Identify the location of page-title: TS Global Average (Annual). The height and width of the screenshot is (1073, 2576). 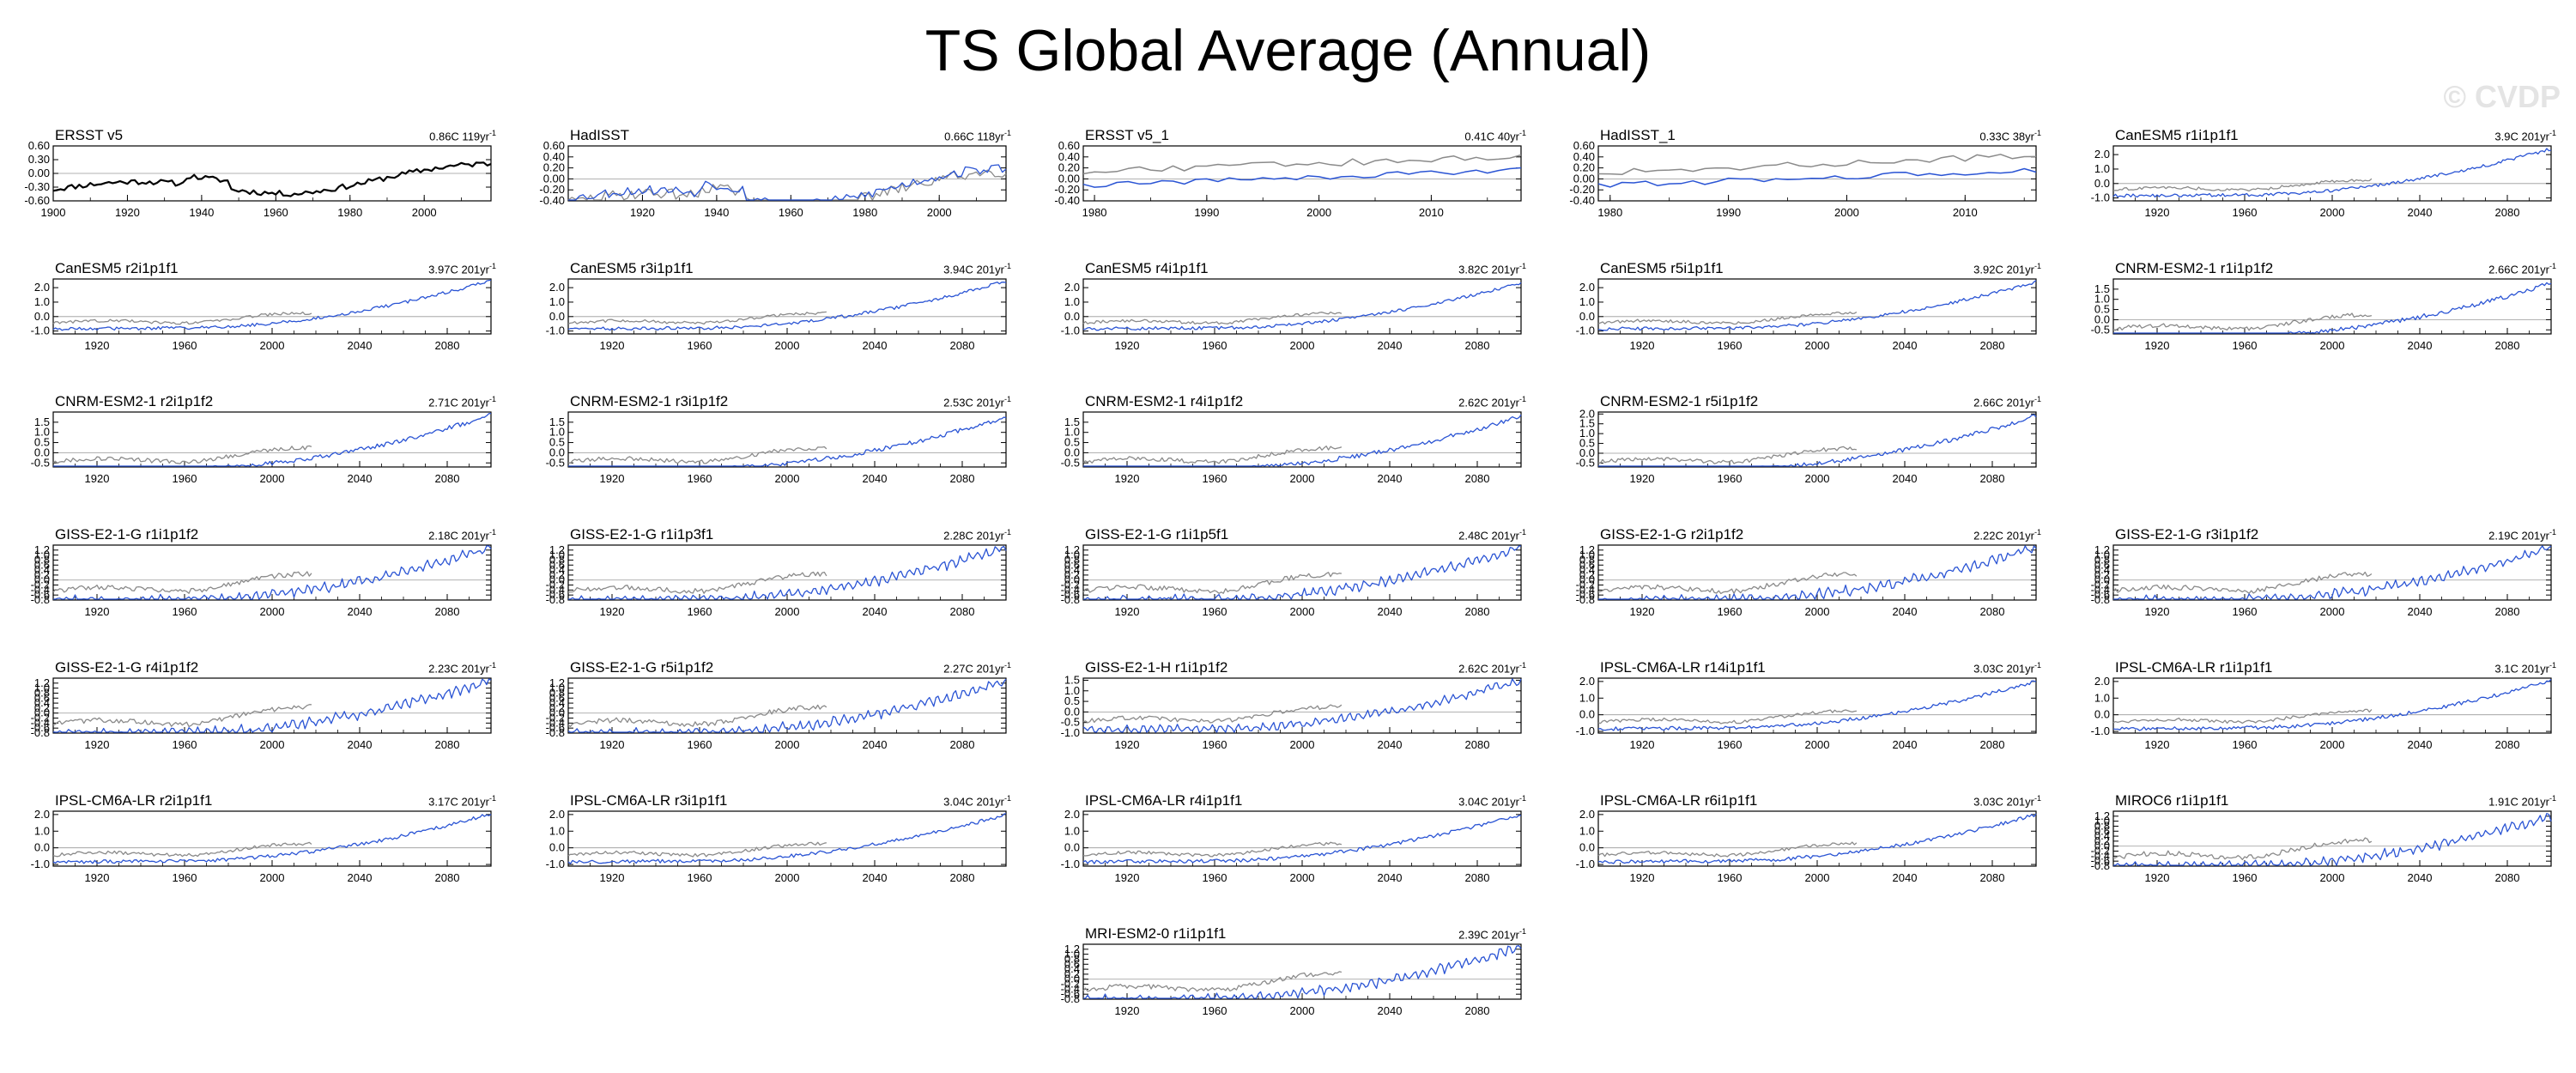
(1288, 50).